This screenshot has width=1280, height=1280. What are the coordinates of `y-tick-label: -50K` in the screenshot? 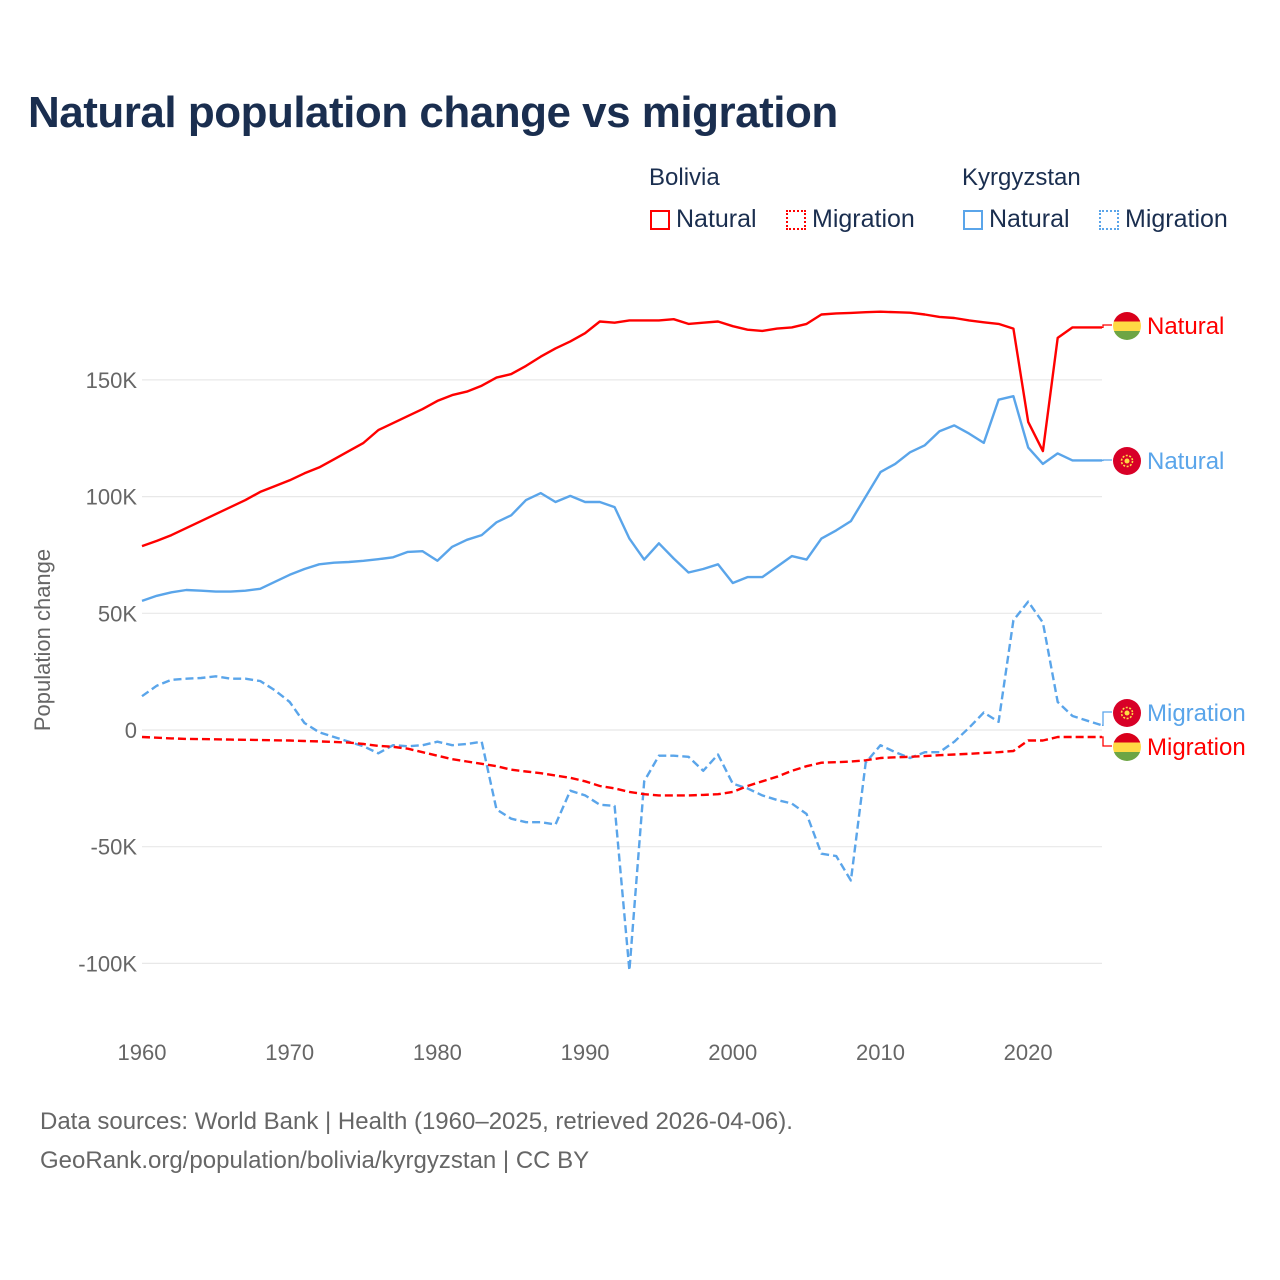 It's located at (114, 847).